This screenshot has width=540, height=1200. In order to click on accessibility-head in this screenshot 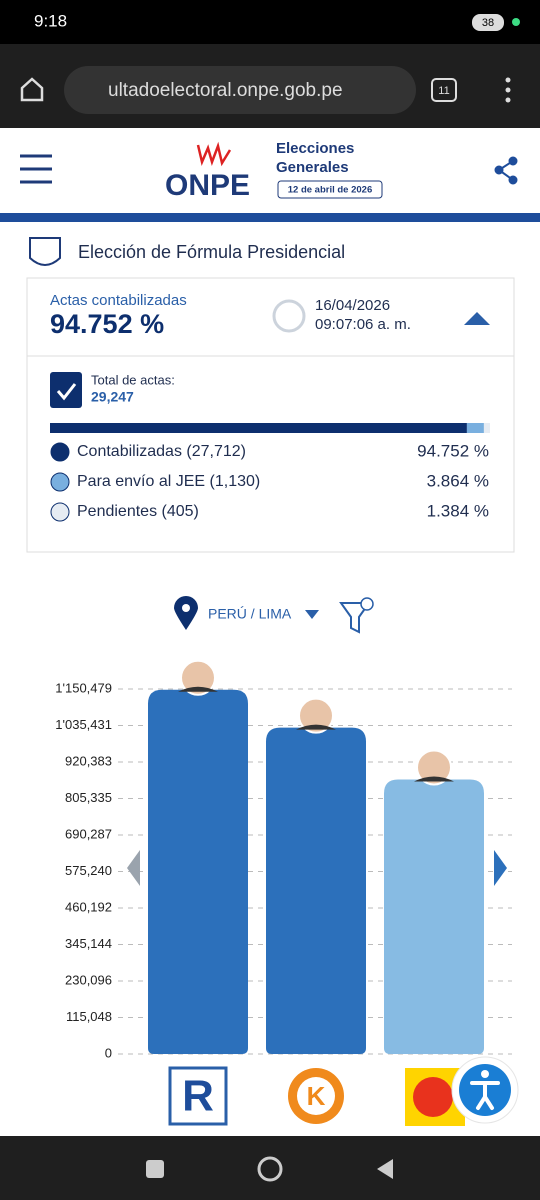, I will do `click(485, 1074)`.